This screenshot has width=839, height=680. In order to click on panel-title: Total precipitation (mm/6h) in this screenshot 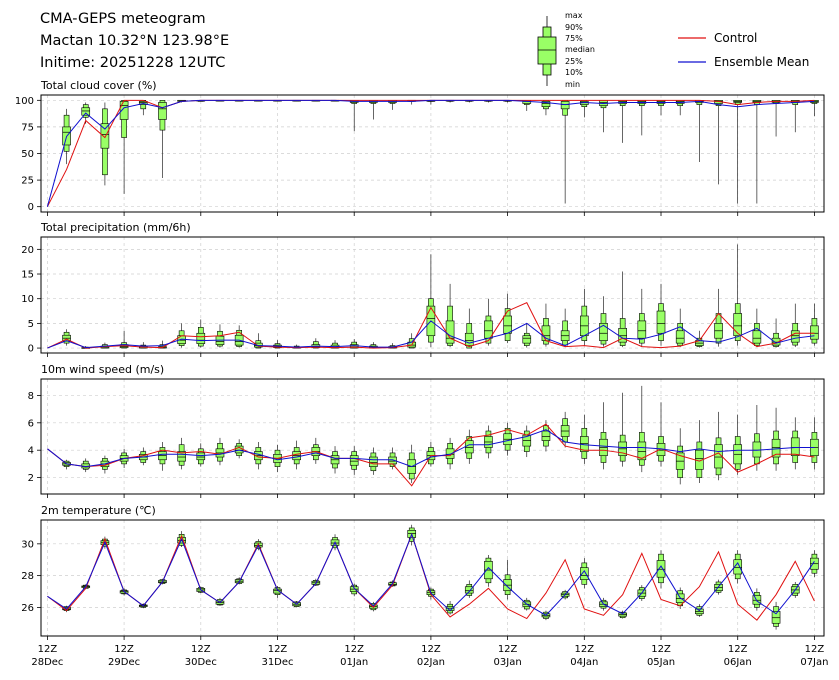, I will do `click(115, 227)`.